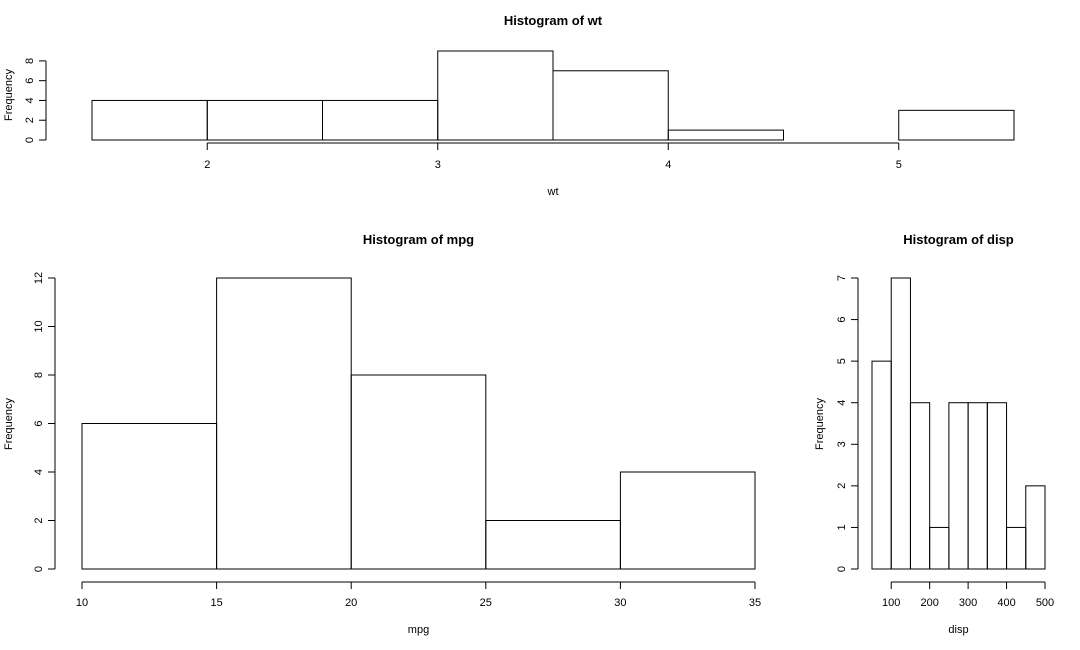 This screenshot has width=1080, height=650. Describe the element at coordinates (39, 326) in the screenshot. I see `y-tick-label: 10` at that location.